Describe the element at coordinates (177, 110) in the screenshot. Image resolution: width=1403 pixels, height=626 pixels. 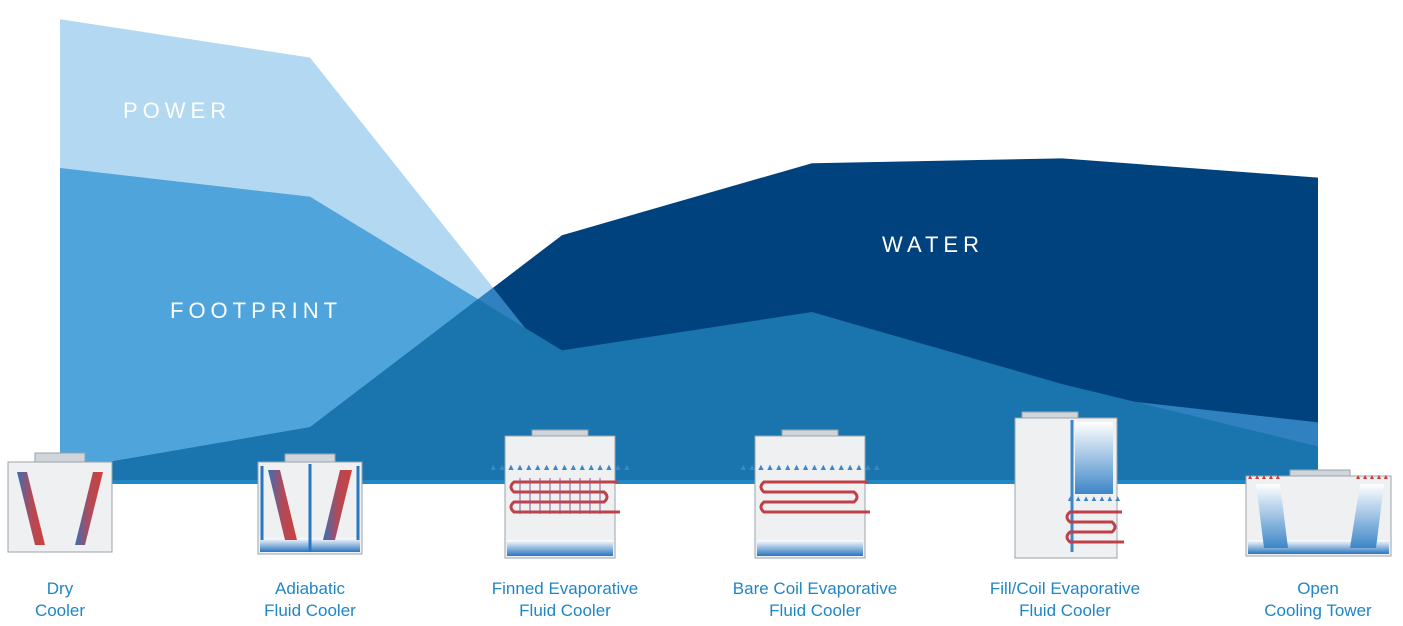
I see `area-label-power: POWER` at that location.